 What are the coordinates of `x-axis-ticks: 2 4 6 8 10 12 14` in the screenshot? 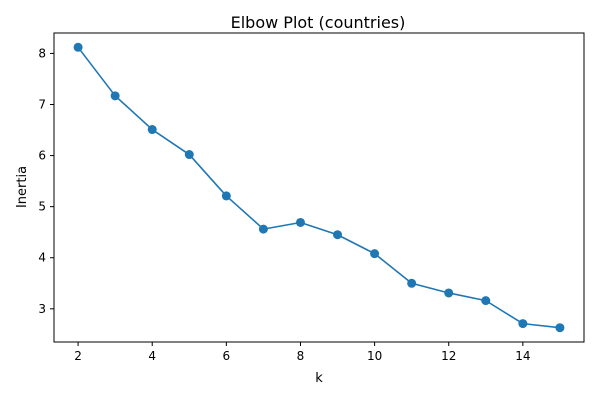 It's located at (302, 352).